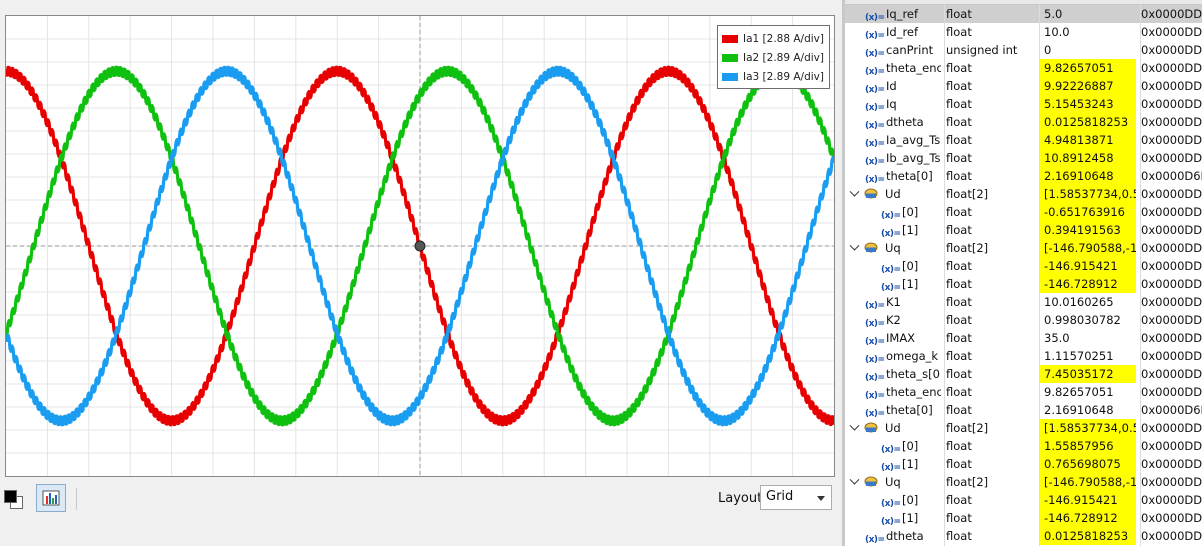 The image size is (1202, 546). What do you see at coordinates (1087, 446) in the screenshot?
I see `variable-value: 1.55857956` at bounding box center [1087, 446].